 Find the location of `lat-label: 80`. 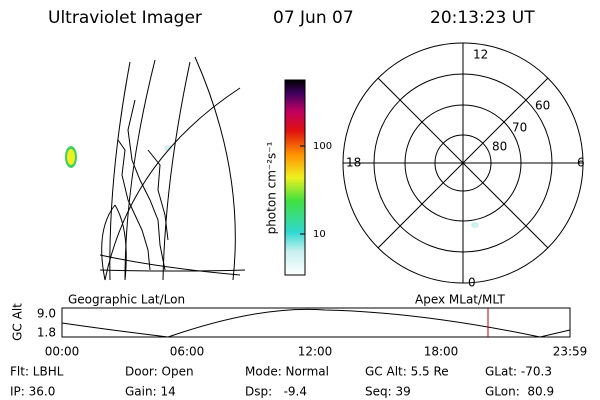

lat-label: 80 is located at coordinates (499, 147).